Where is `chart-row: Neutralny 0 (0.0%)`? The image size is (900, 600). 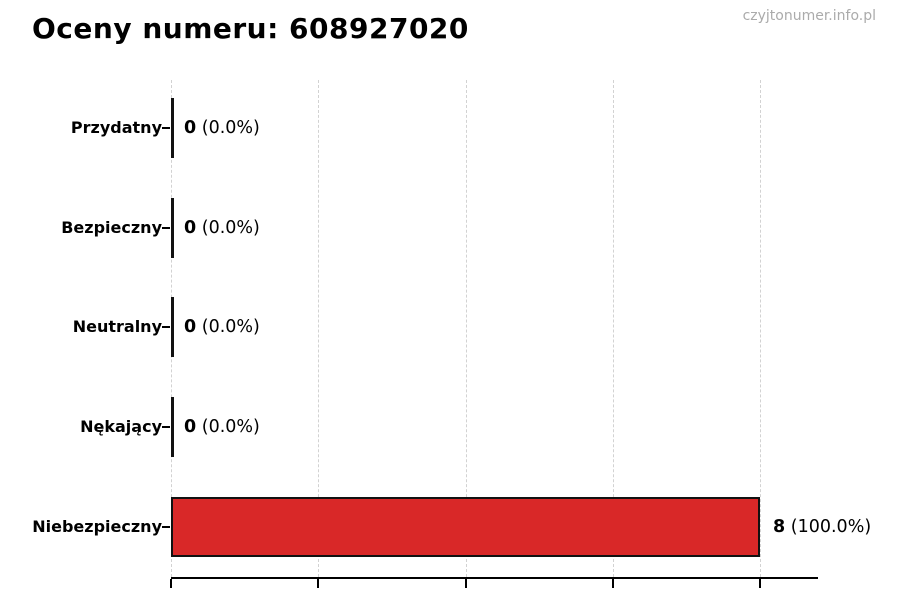
chart-row: Neutralny 0 (0.0%) is located at coordinates (445, 327).